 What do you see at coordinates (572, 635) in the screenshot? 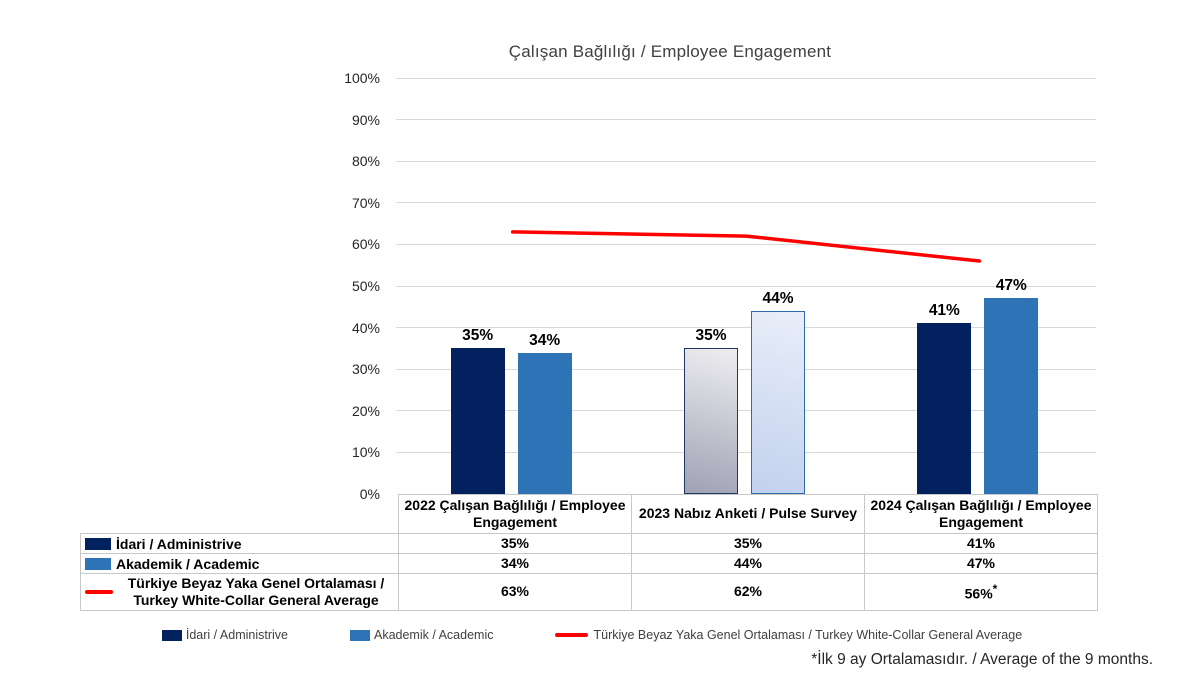
I see `average-line-swatch-icon` at bounding box center [572, 635].